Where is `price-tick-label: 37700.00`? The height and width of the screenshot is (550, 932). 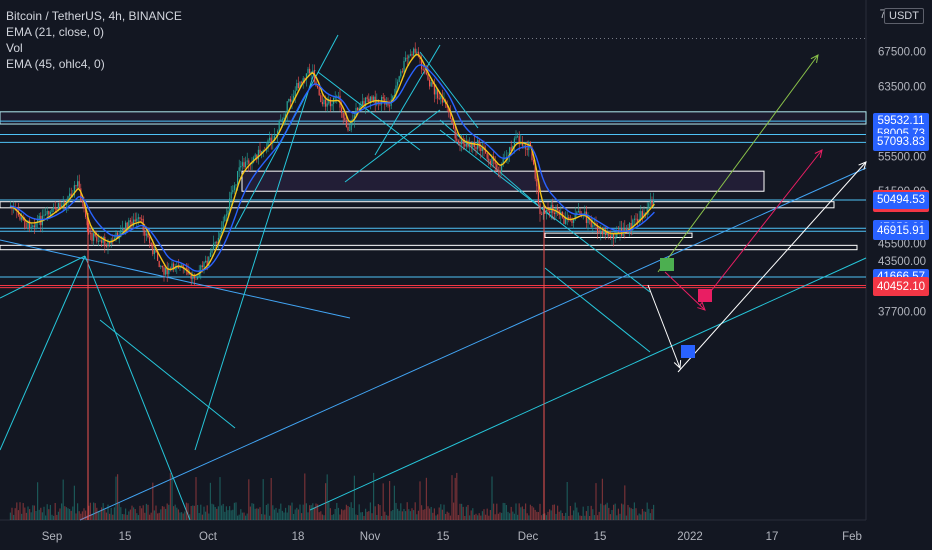
price-tick-label: 37700.00 is located at coordinates (902, 313).